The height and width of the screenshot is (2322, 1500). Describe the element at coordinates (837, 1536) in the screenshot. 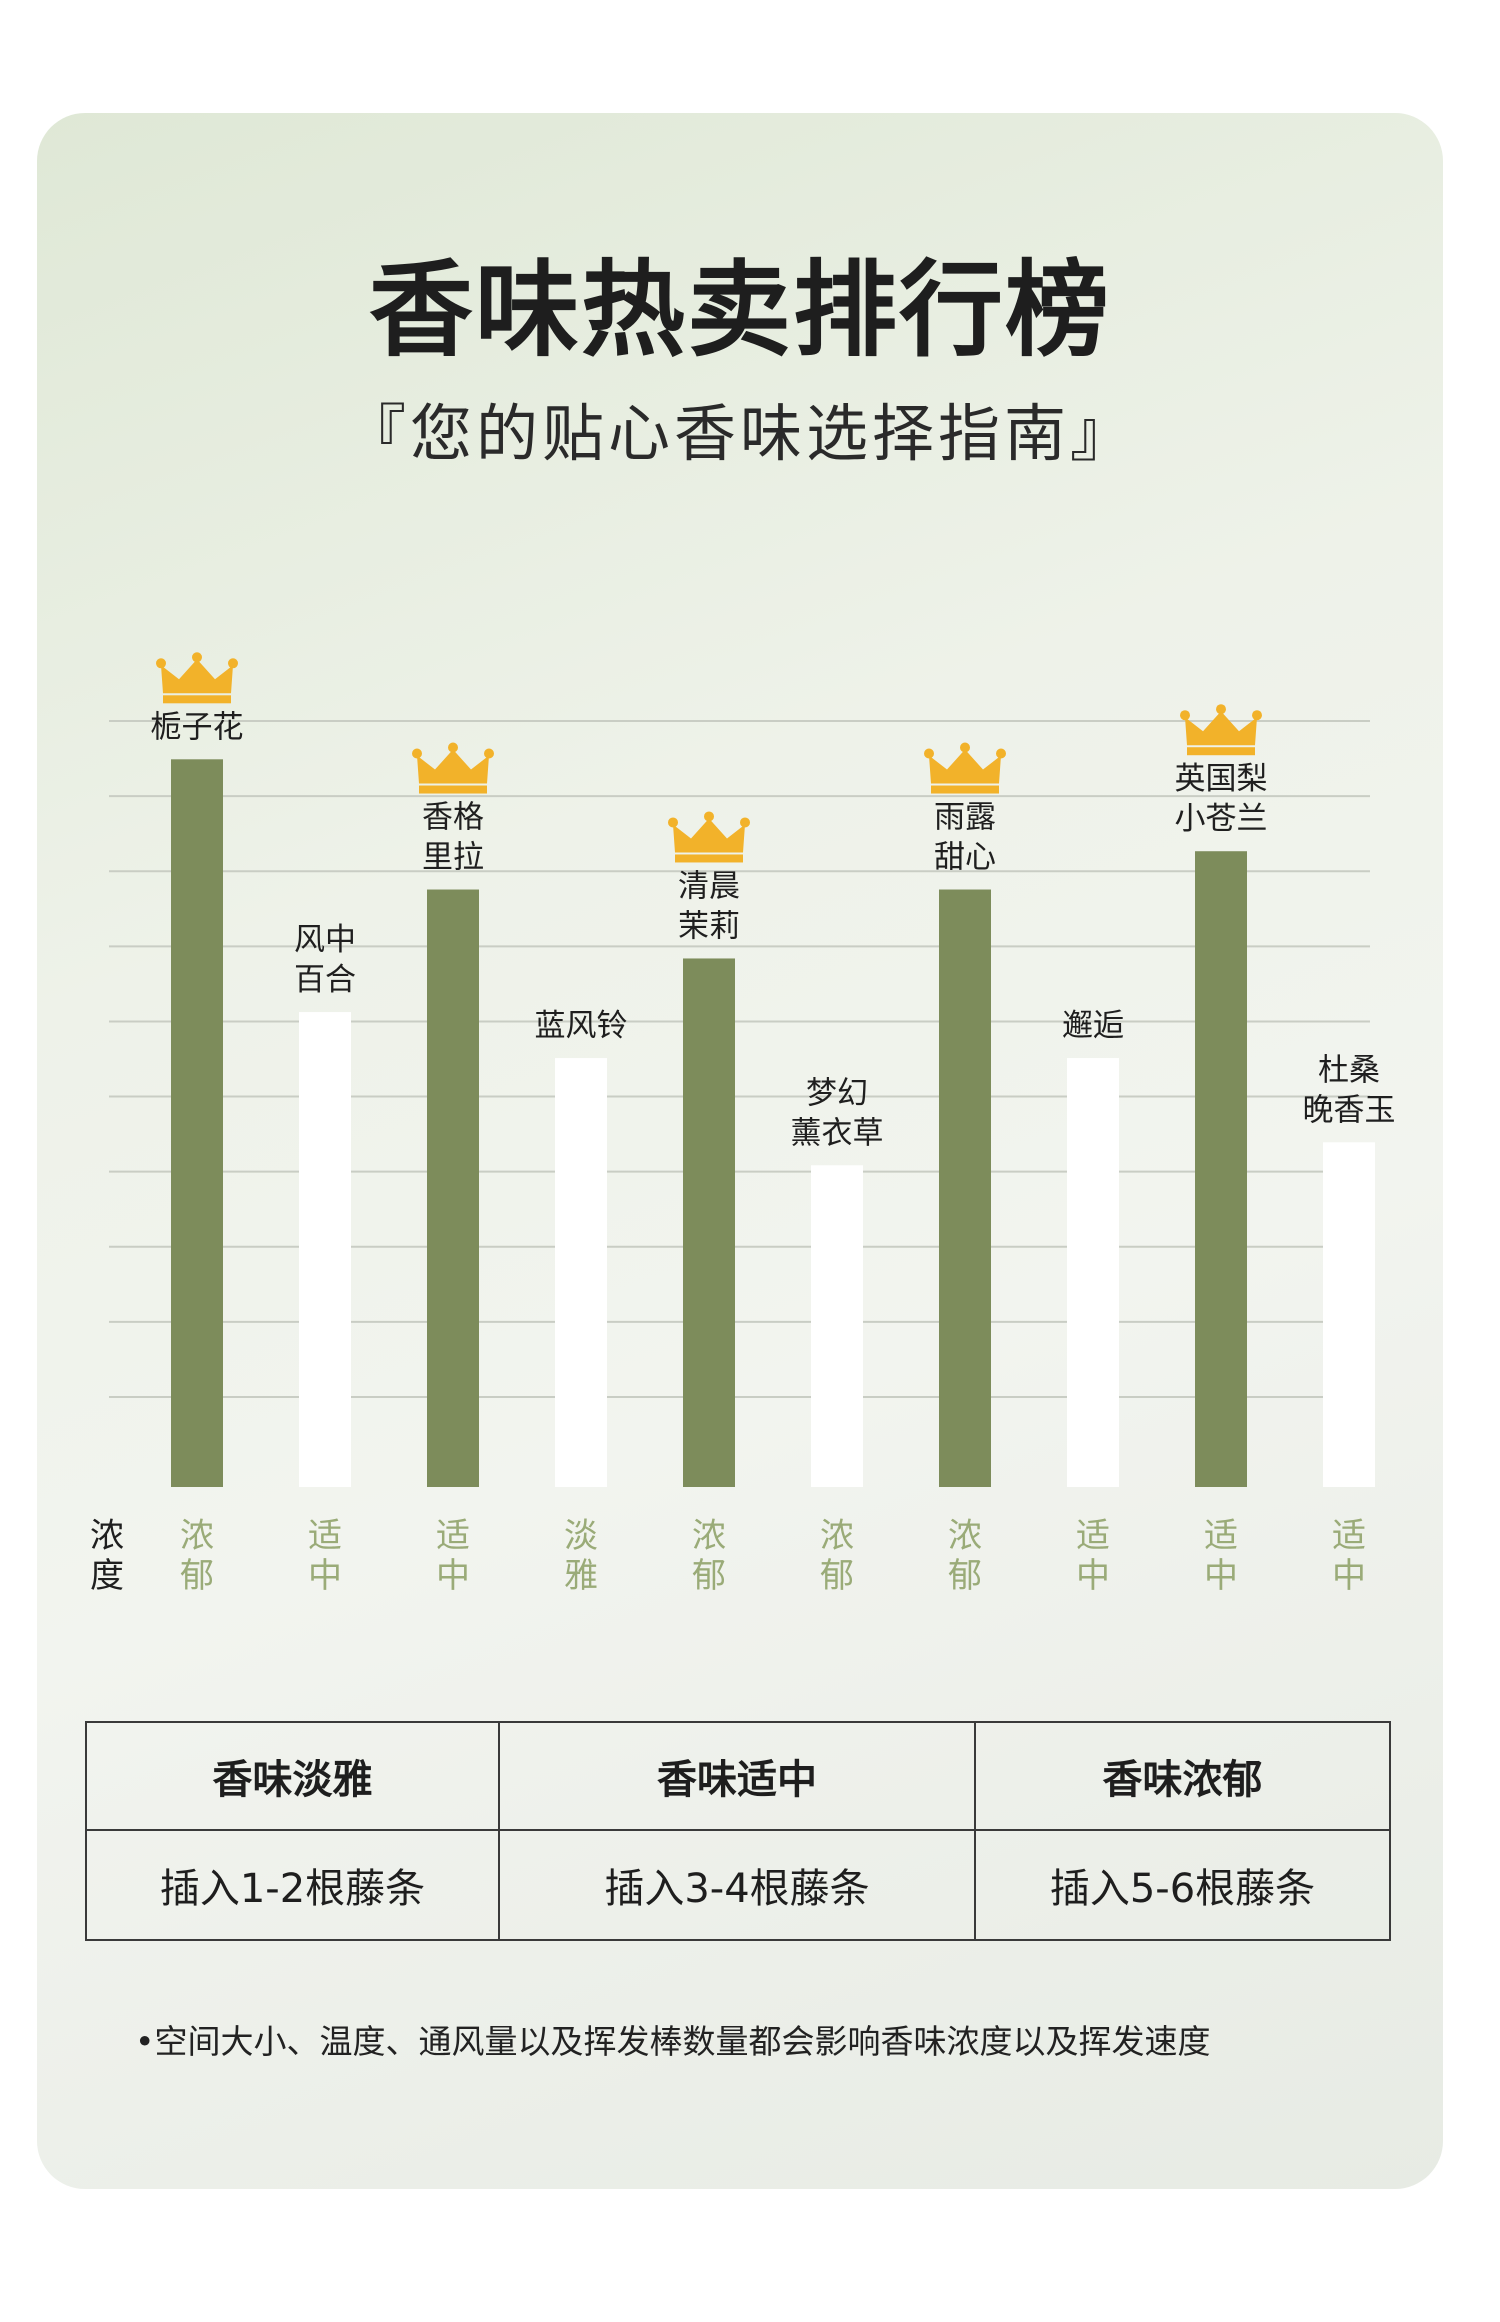

I see `concentration-label-5: 浓` at that location.